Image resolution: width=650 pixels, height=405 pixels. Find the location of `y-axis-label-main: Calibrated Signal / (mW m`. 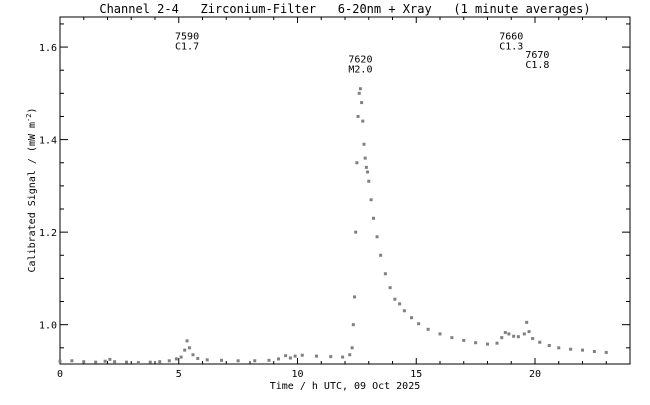

y-axis-label-main: Calibrated Signal / (mW m is located at coordinates (32, 197).